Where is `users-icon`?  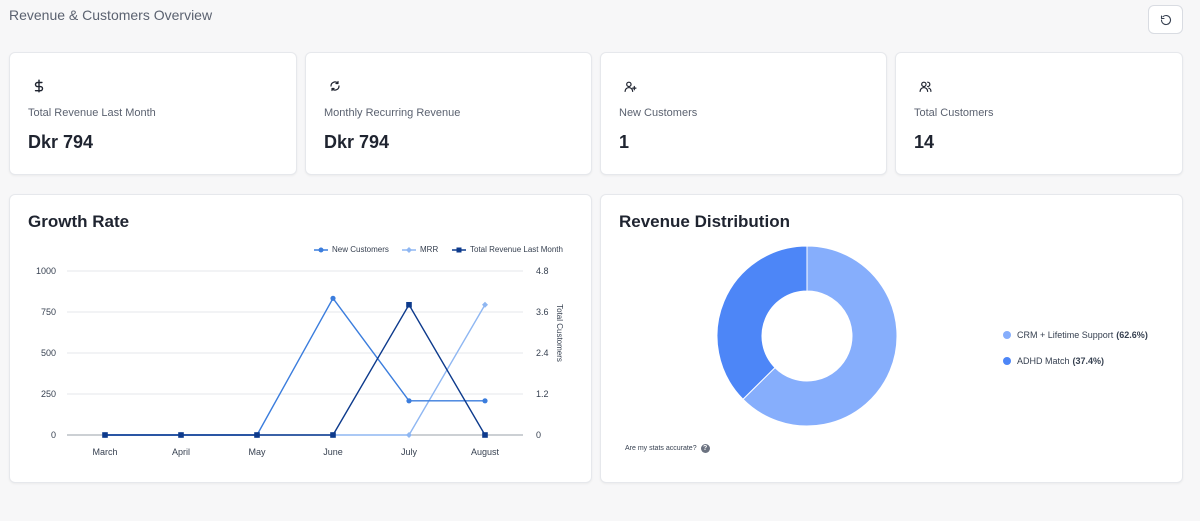
users-icon is located at coordinates (925, 86).